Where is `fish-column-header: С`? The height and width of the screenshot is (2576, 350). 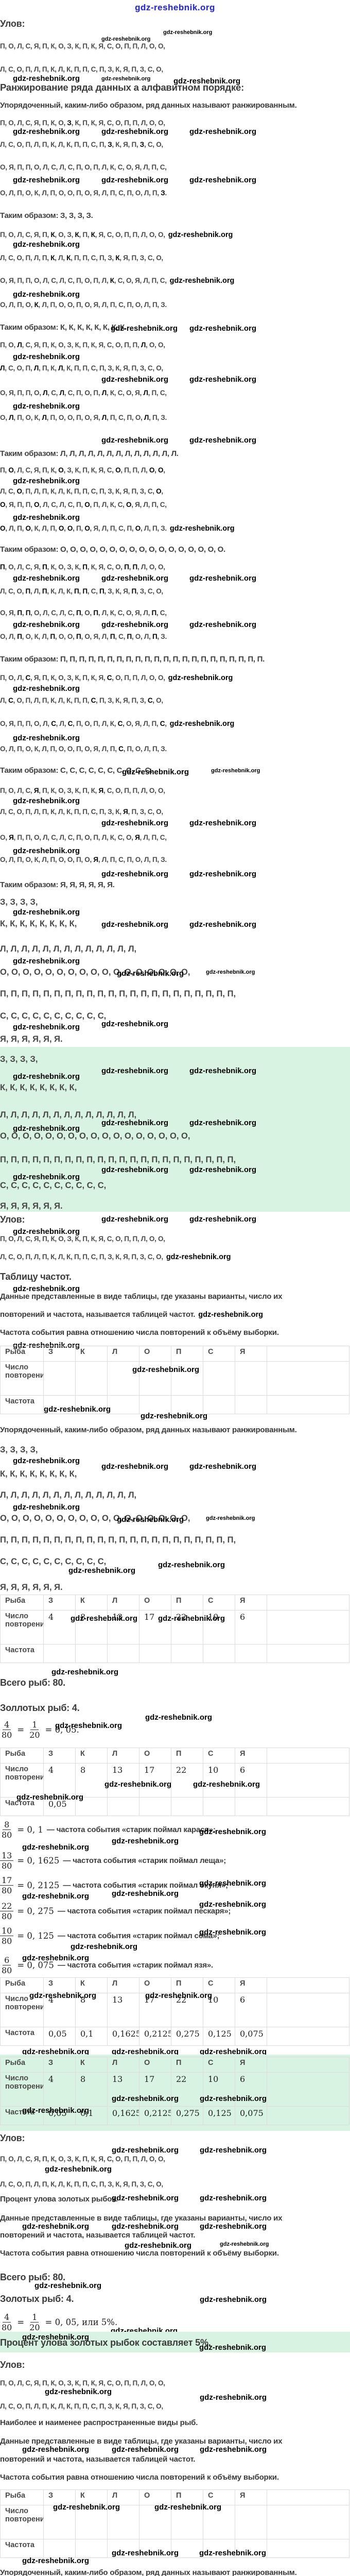 fish-column-header: С is located at coordinates (219, 1354).